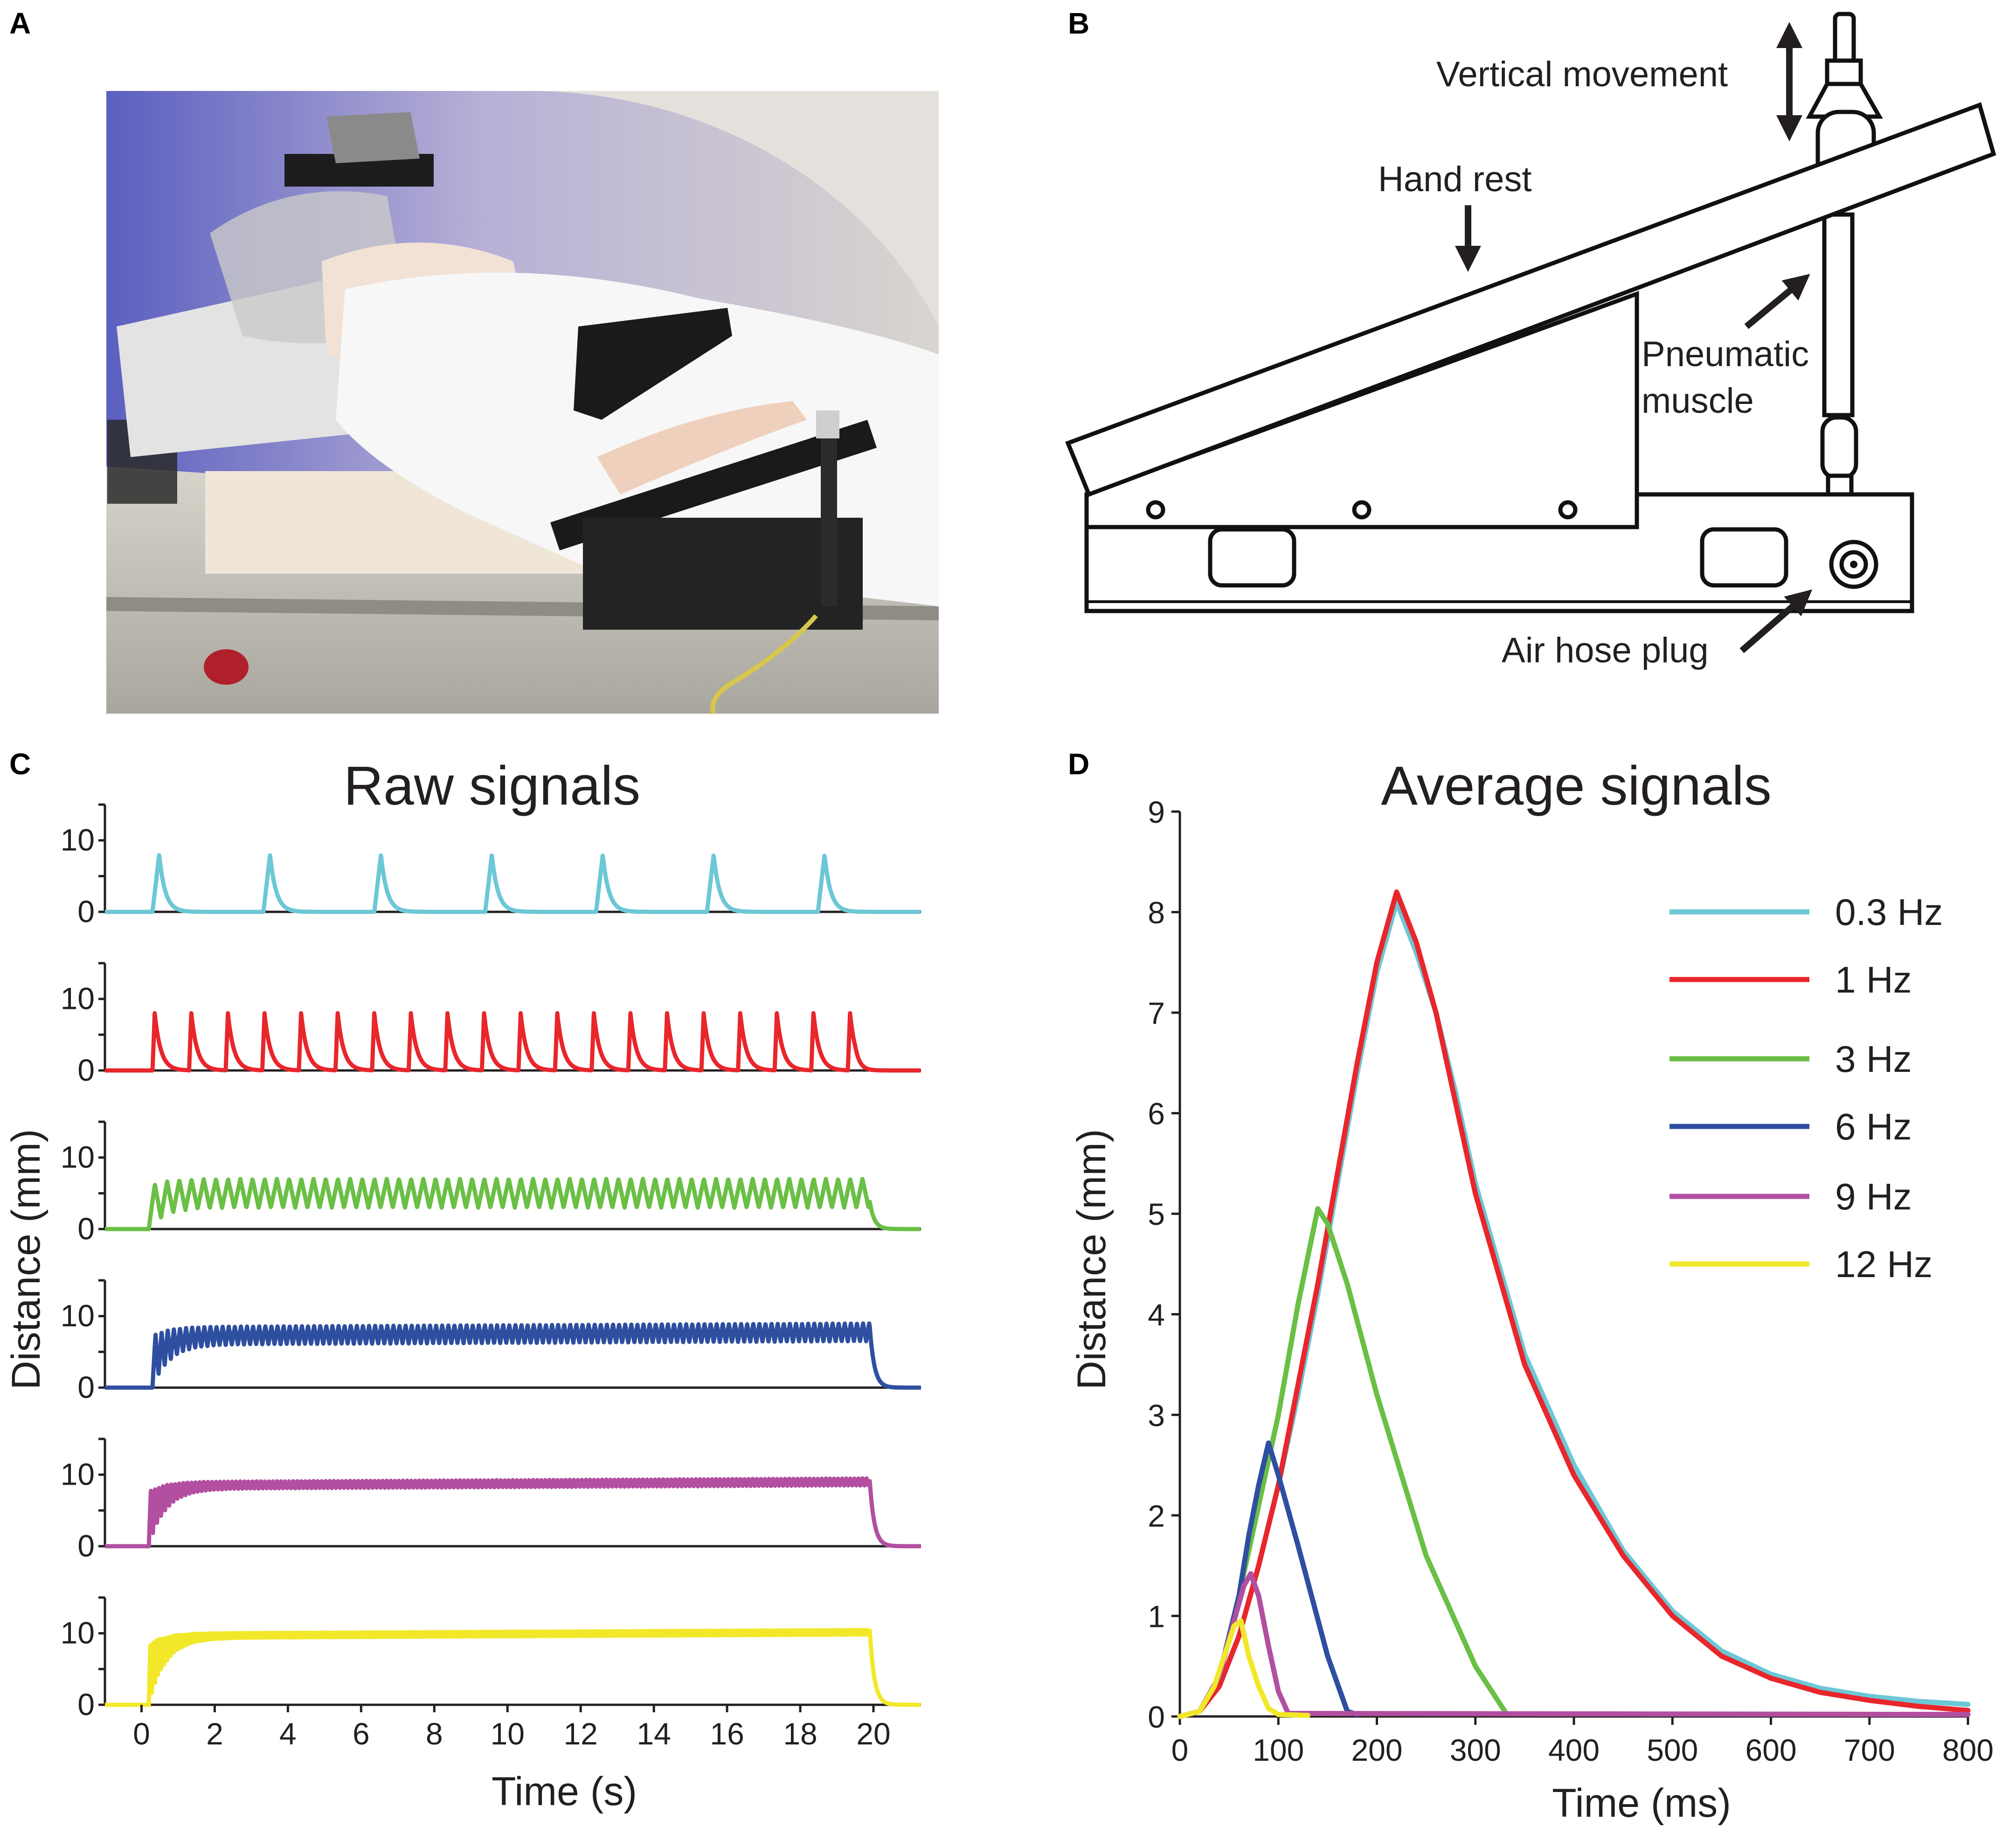  Describe the element at coordinates (1853, 564) in the screenshot. I see `air-hose-plug-fitting` at that location.